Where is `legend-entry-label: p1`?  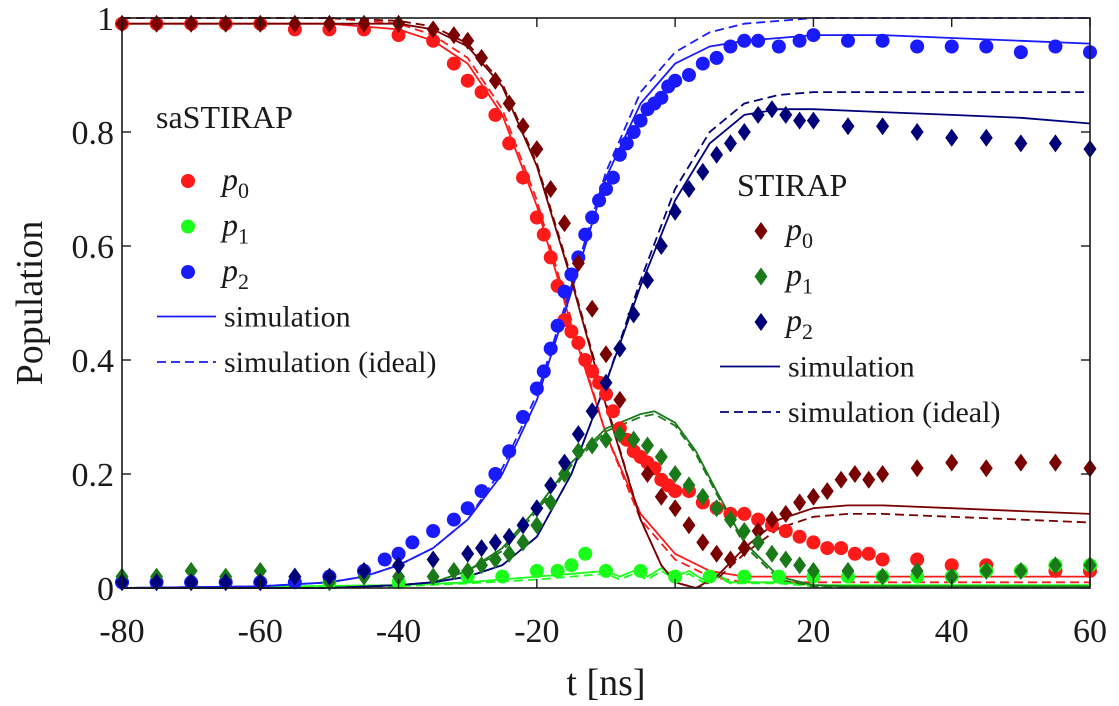
legend-entry-label: p1 is located at coordinates (234, 228).